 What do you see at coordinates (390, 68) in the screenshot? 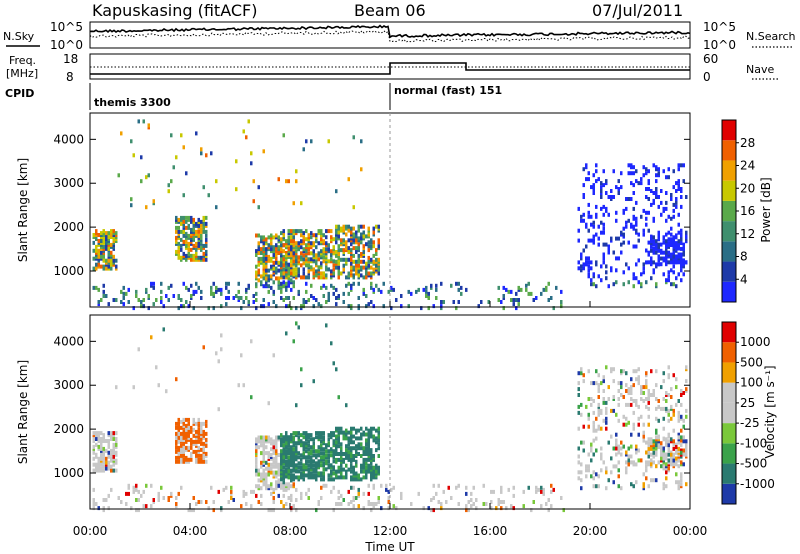
I see `freq-traces` at bounding box center [390, 68].